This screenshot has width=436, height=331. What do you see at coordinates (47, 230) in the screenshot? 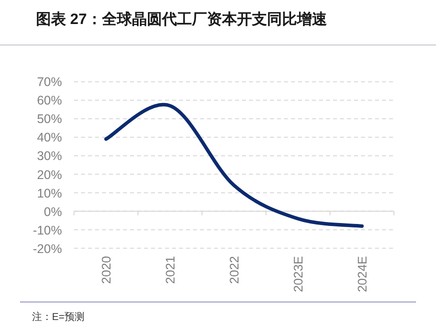
I see `y-tick-label: -10%` at bounding box center [47, 230].